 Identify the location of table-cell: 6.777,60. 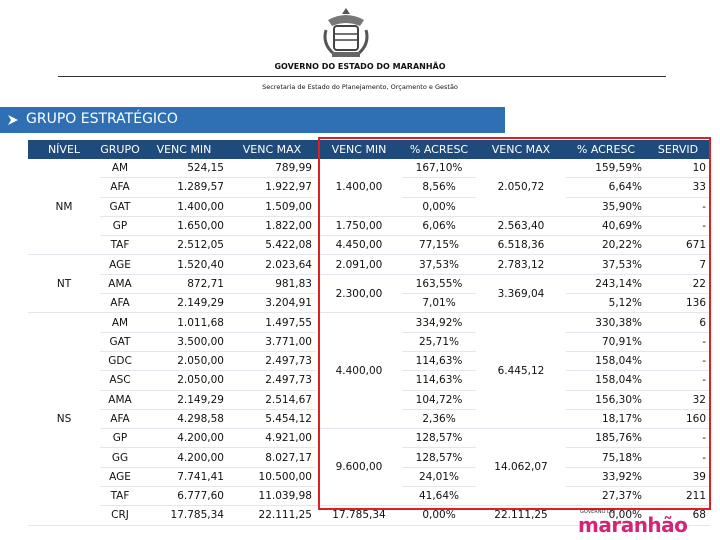
(184, 496).